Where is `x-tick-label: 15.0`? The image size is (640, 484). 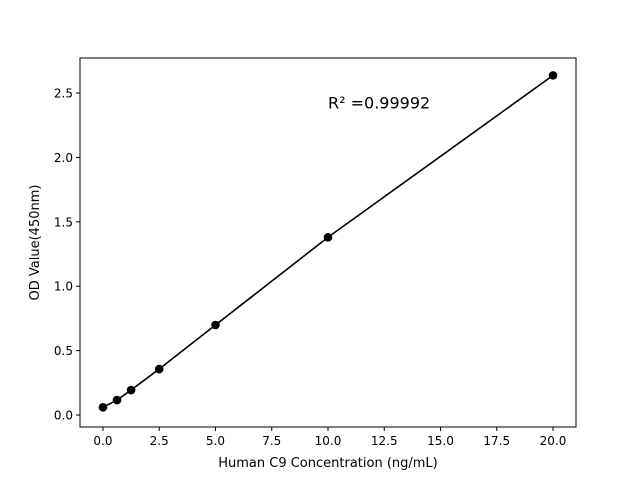
x-tick-label: 15.0 is located at coordinates (440, 441).